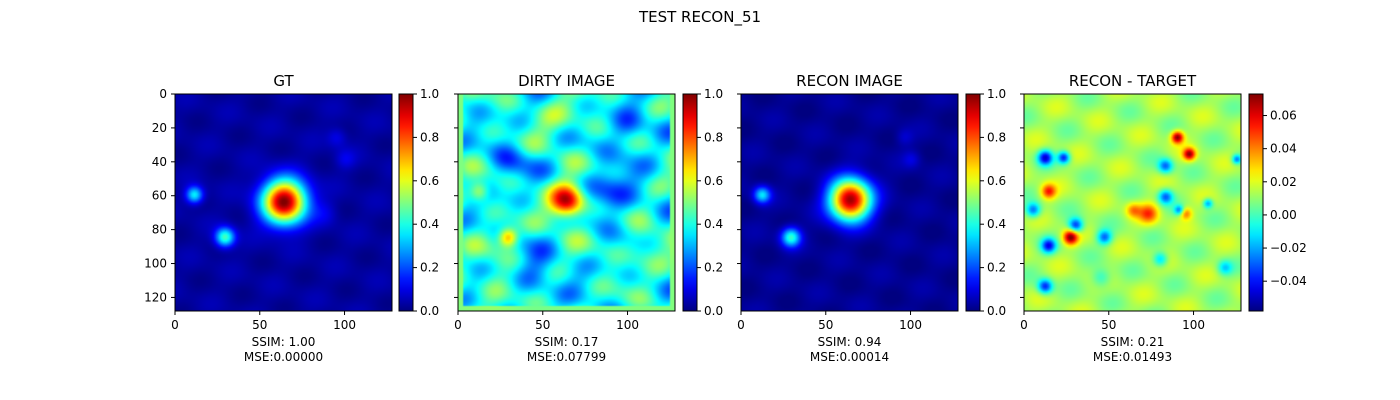 This screenshot has height=400, width=1400. What do you see at coordinates (1133, 342) in the screenshot?
I see `ssim-label: SSIM: 0.21` at bounding box center [1133, 342].